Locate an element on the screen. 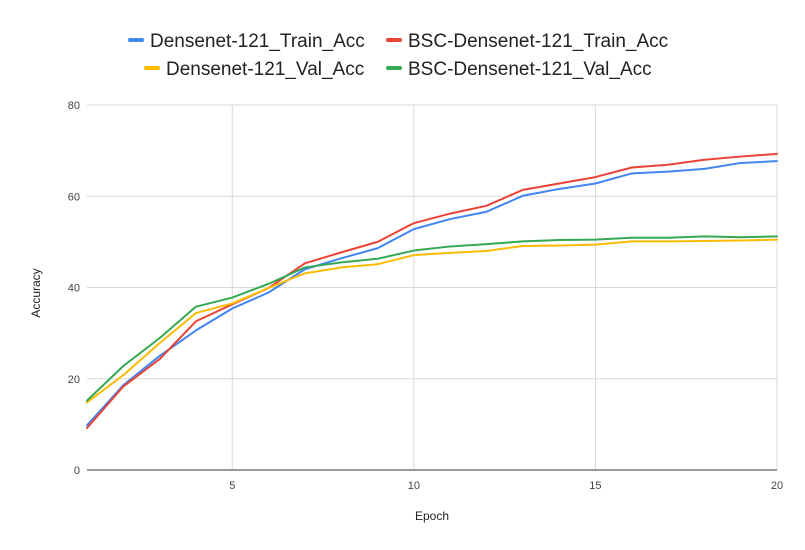 This screenshot has width=805, height=550. y-tick-label: 80 is located at coordinates (74, 106).